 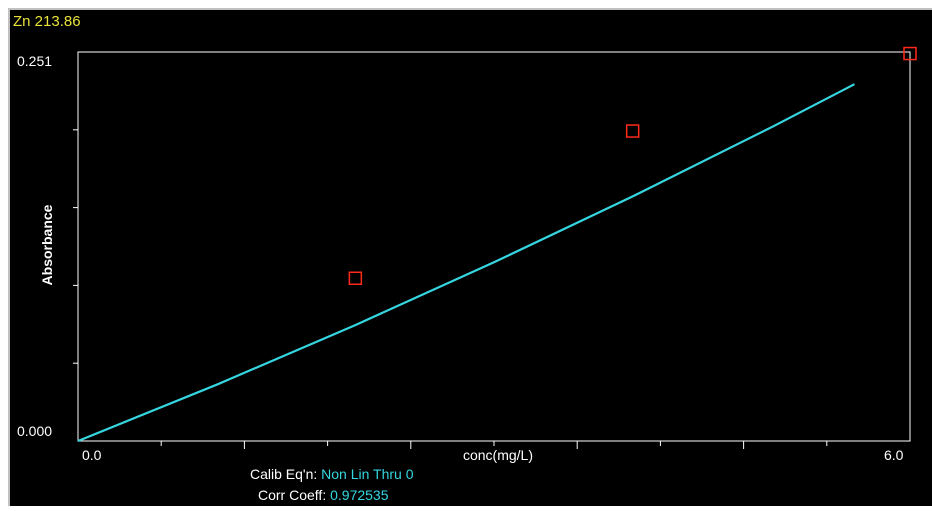 What do you see at coordinates (294, 495) in the screenshot?
I see `corr-coeff-key: Corr Coeff:` at bounding box center [294, 495].